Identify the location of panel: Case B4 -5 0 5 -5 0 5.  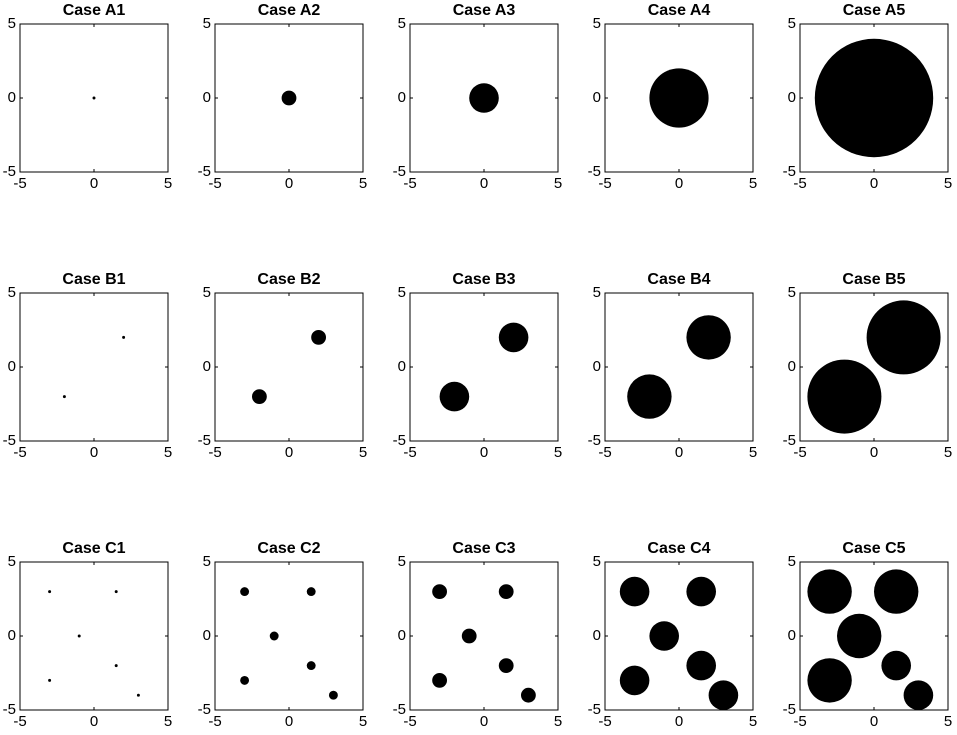
(673, 366).